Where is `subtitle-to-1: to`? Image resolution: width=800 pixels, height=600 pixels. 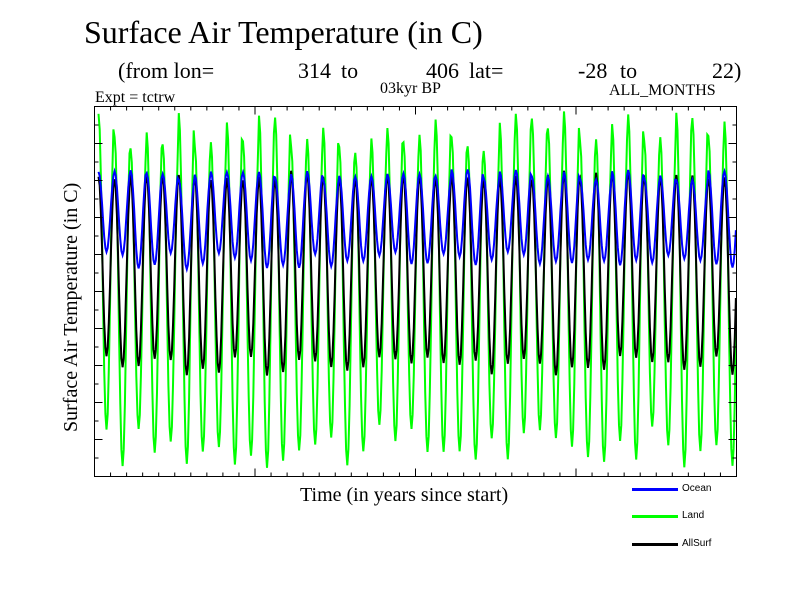 subtitle-to-1: to is located at coordinates (350, 70).